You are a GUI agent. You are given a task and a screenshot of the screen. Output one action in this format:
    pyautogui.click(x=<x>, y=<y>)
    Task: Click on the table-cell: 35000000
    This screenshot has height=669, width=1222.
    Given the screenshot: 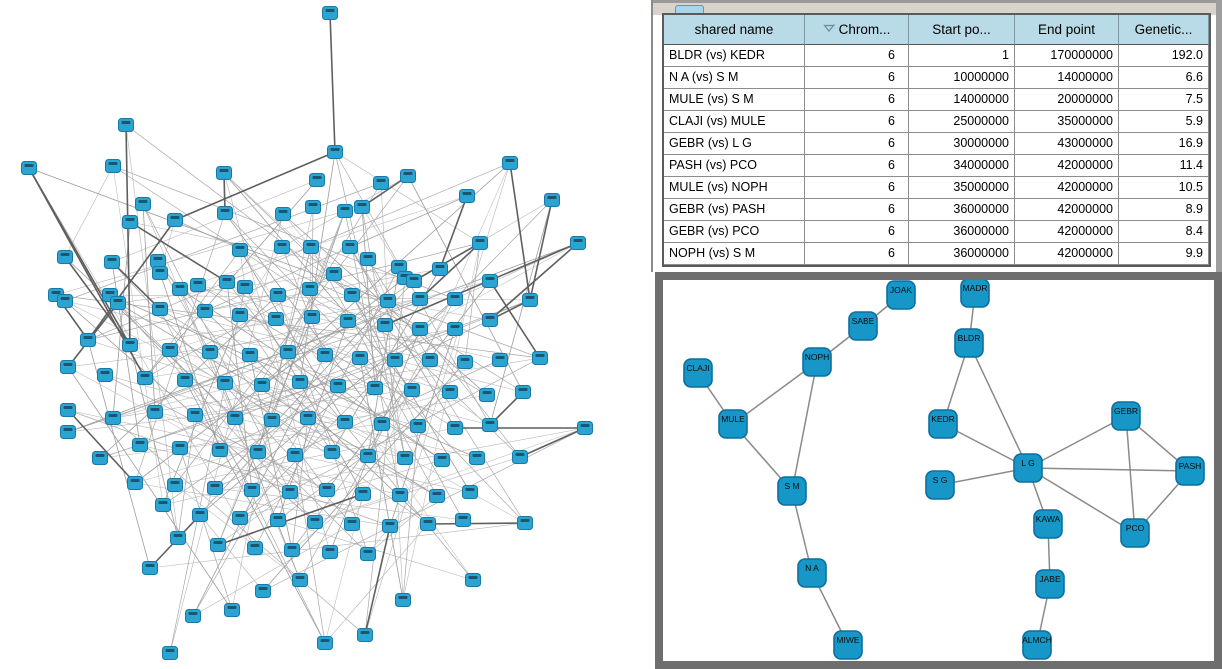 What is the action you would take?
    pyautogui.click(x=1067, y=122)
    